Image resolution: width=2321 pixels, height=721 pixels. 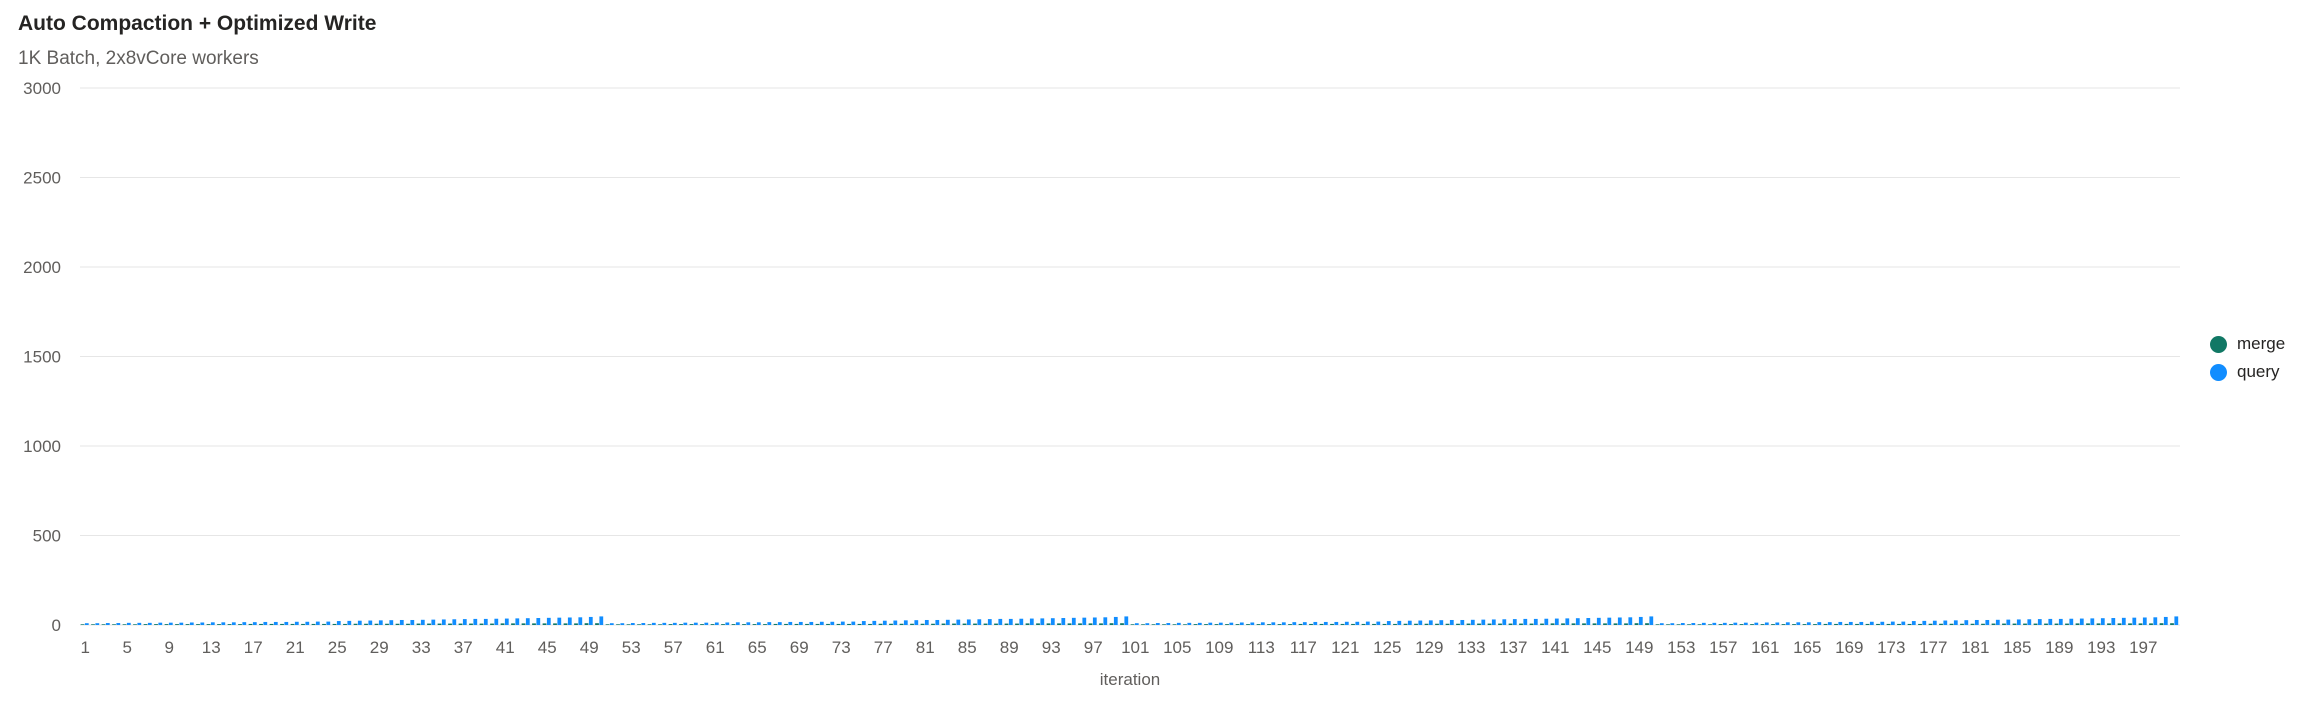 What do you see at coordinates (2261, 343) in the screenshot?
I see `legend-label-merge: merge` at bounding box center [2261, 343].